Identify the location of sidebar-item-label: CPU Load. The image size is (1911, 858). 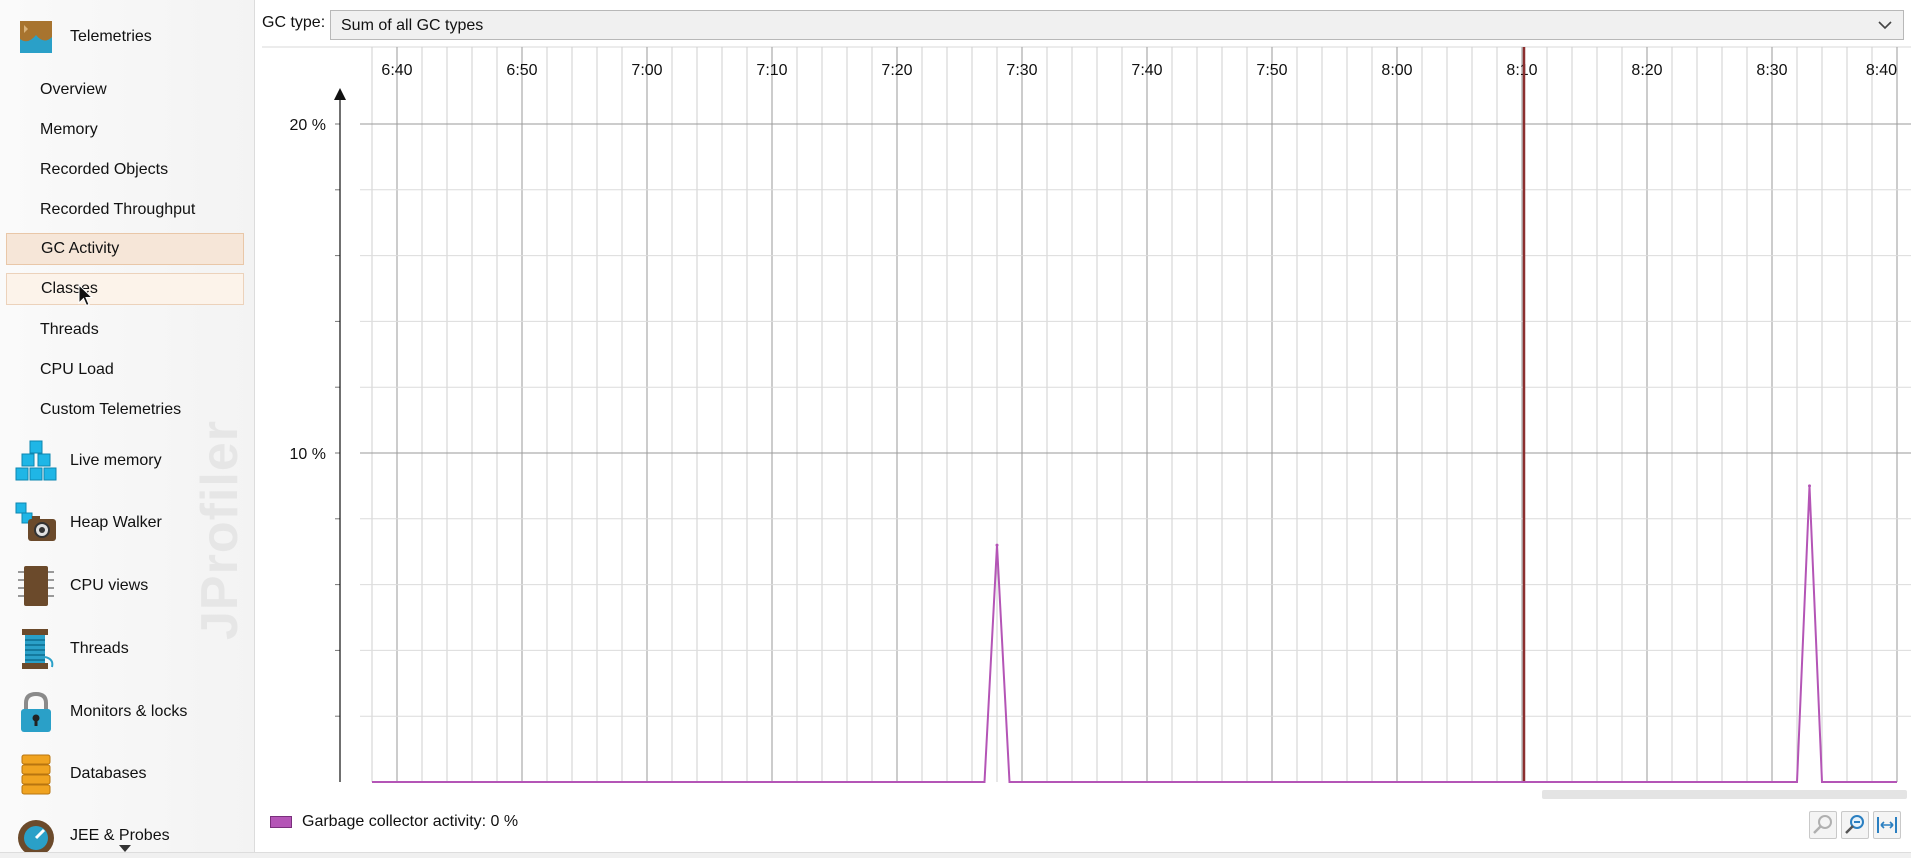
(77, 369).